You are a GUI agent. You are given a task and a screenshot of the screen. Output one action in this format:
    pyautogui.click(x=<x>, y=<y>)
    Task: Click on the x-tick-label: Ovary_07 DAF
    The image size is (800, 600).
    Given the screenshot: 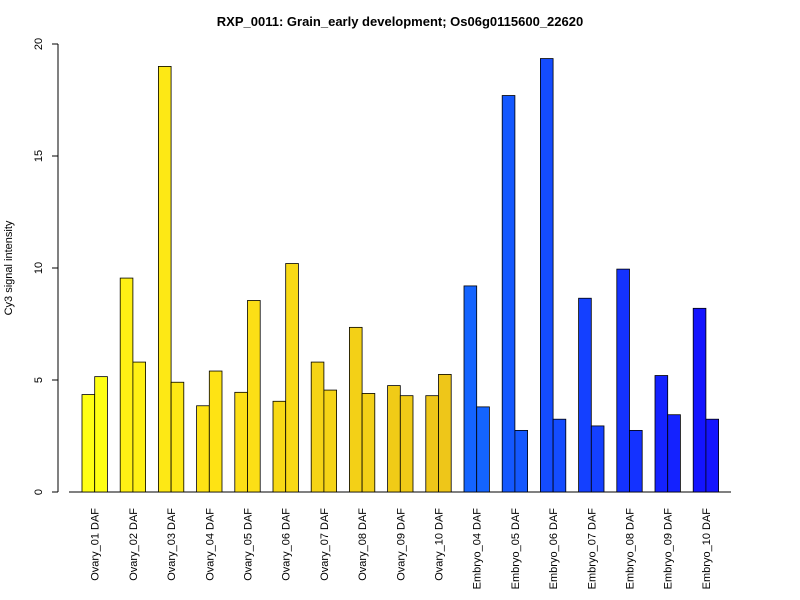 What is the action you would take?
    pyautogui.click(x=325, y=544)
    